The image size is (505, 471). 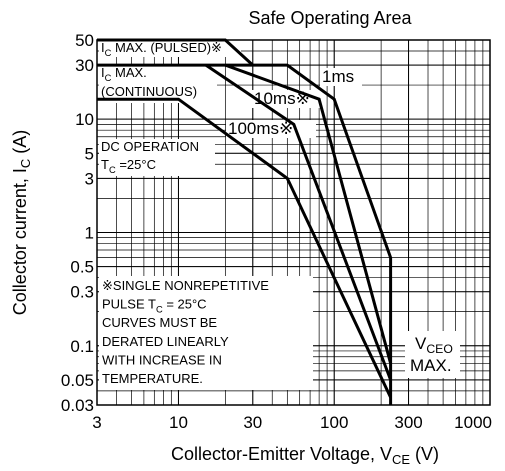 I want to click on x-tick-label: 30, so click(x=252, y=422).